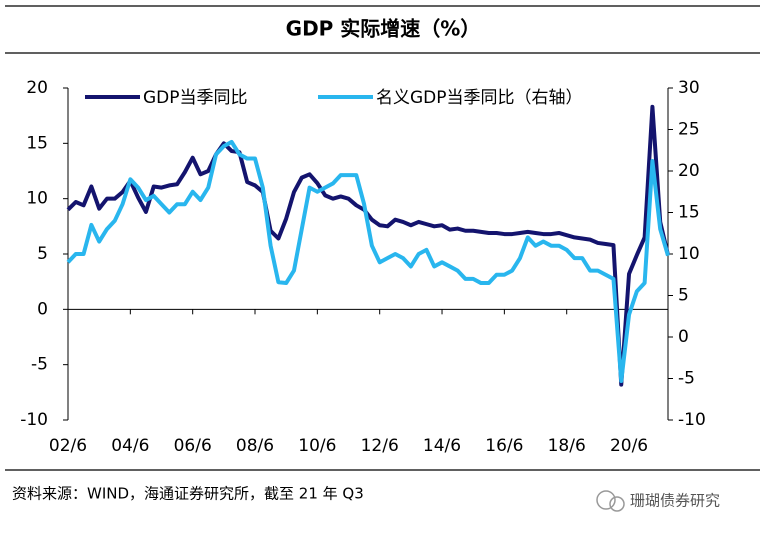  I want to click on watermark: 珊瑚债券研究, so click(675, 501).